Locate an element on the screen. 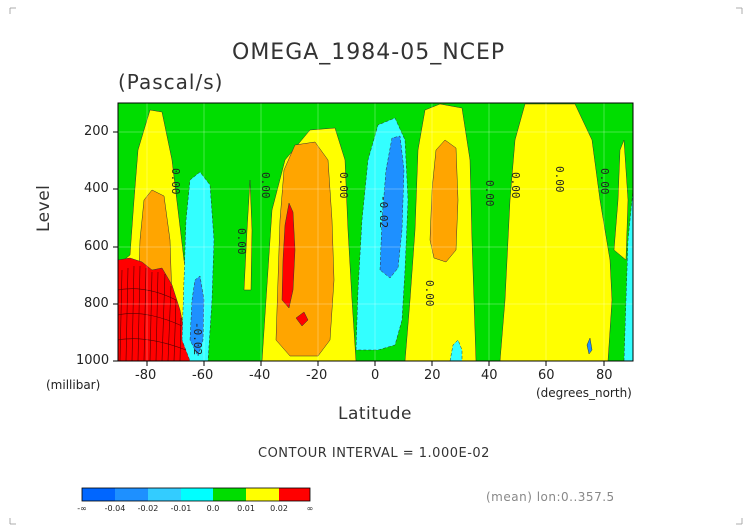 The height and width of the screenshot is (532, 752). fill-orange-north is located at coordinates (444, 201).